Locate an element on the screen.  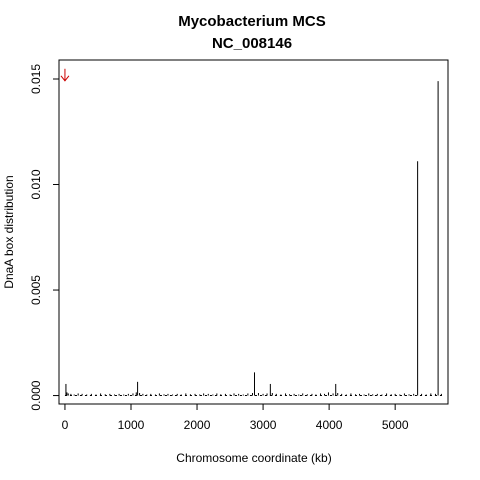
y-tick-label: 0.010 is located at coordinates (36, 184).